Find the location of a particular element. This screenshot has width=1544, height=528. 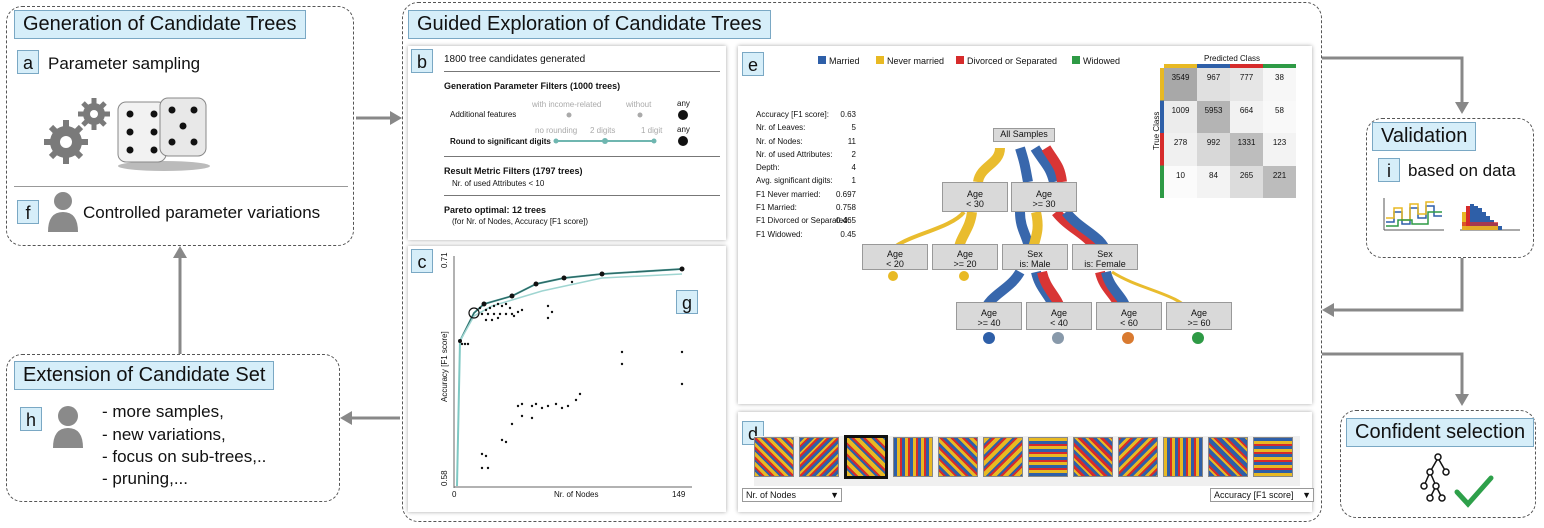

guided-title: Guided Exploration of Candidate Trees is located at coordinates (589, 24).